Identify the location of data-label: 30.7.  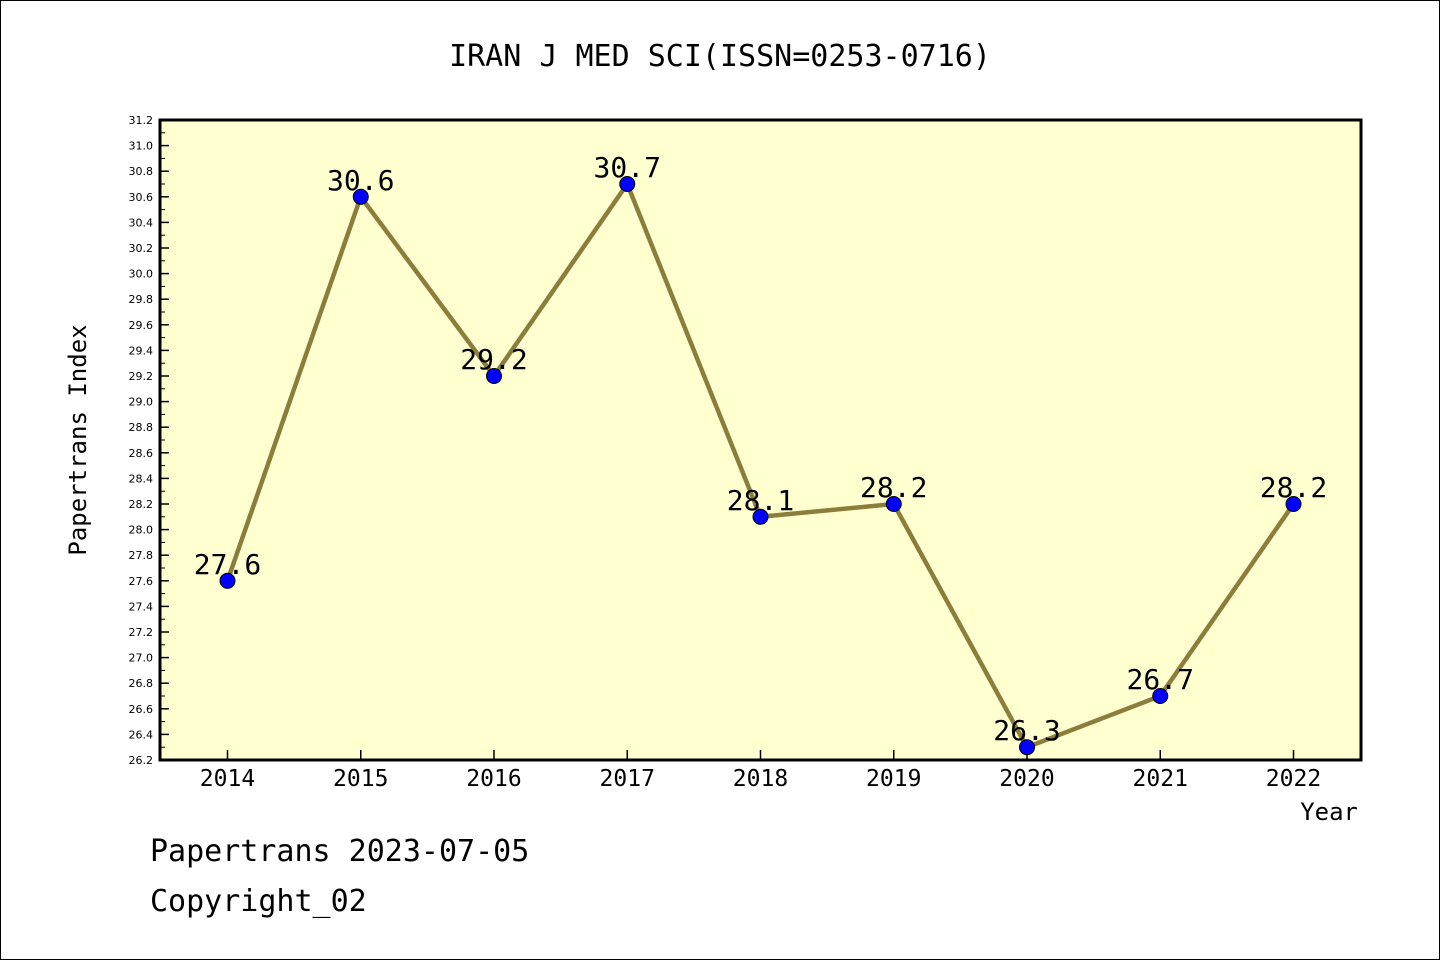
(627, 167).